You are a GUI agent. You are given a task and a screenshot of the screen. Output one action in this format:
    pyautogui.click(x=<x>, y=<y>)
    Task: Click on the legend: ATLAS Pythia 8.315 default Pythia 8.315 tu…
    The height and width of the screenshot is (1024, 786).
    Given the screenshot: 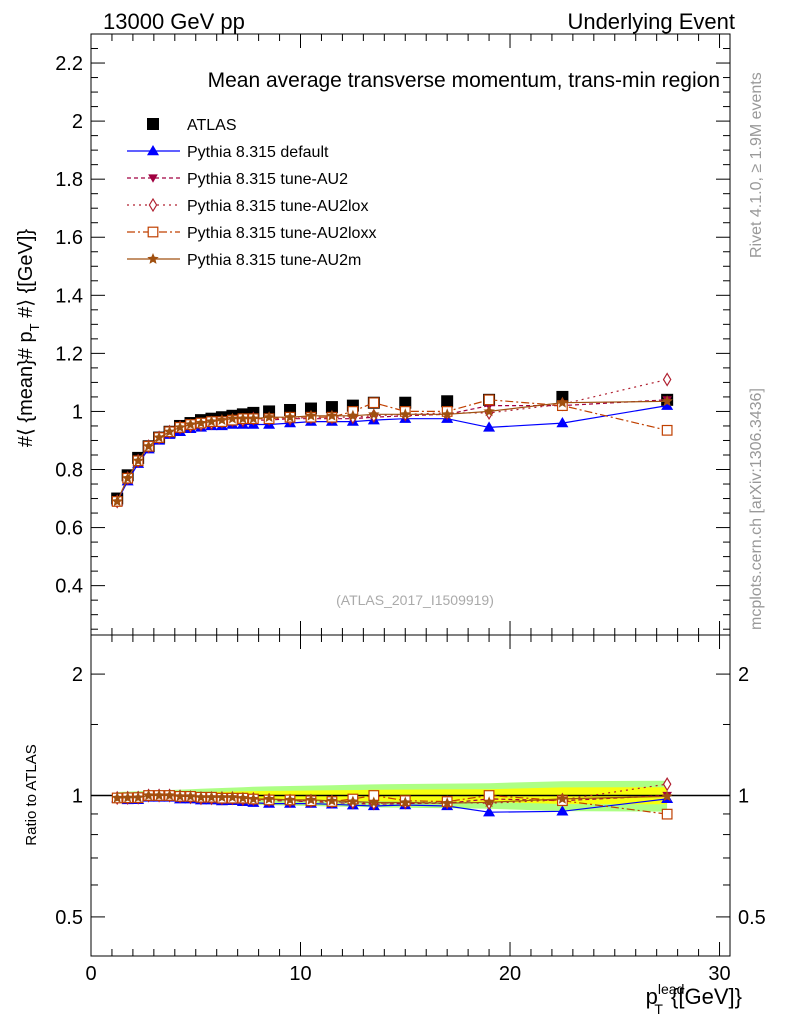 What is the action you would take?
    pyautogui.click(x=251, y=193)
    